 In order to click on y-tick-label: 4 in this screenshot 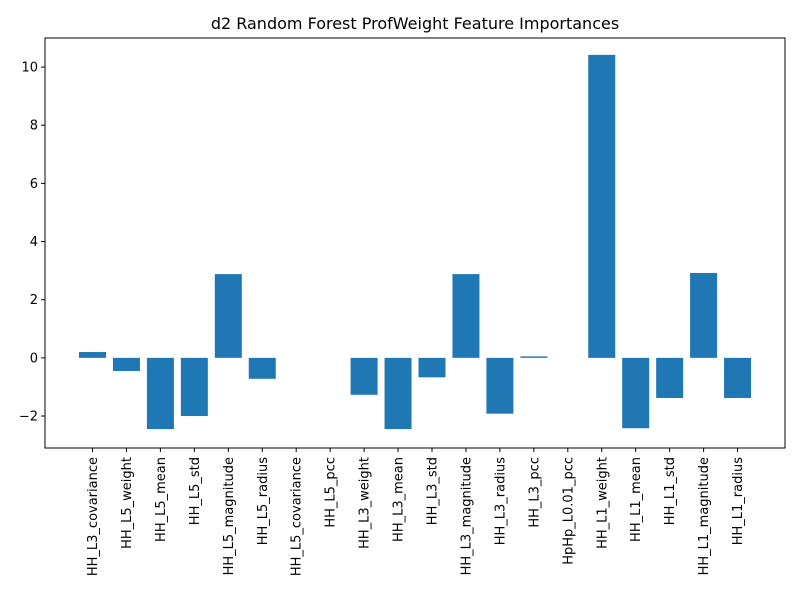, I will do `click(34, 242)`.